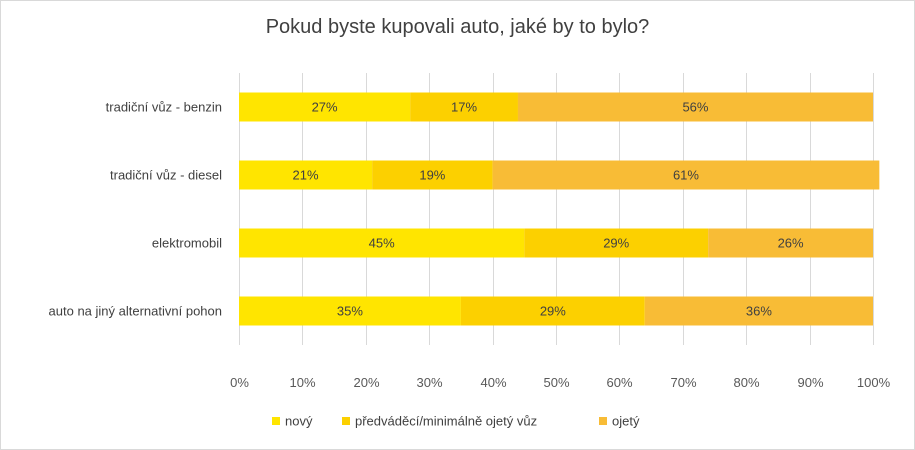 The image size is (915, 450). I want to click on data-label: 36%, so click(759, 311).